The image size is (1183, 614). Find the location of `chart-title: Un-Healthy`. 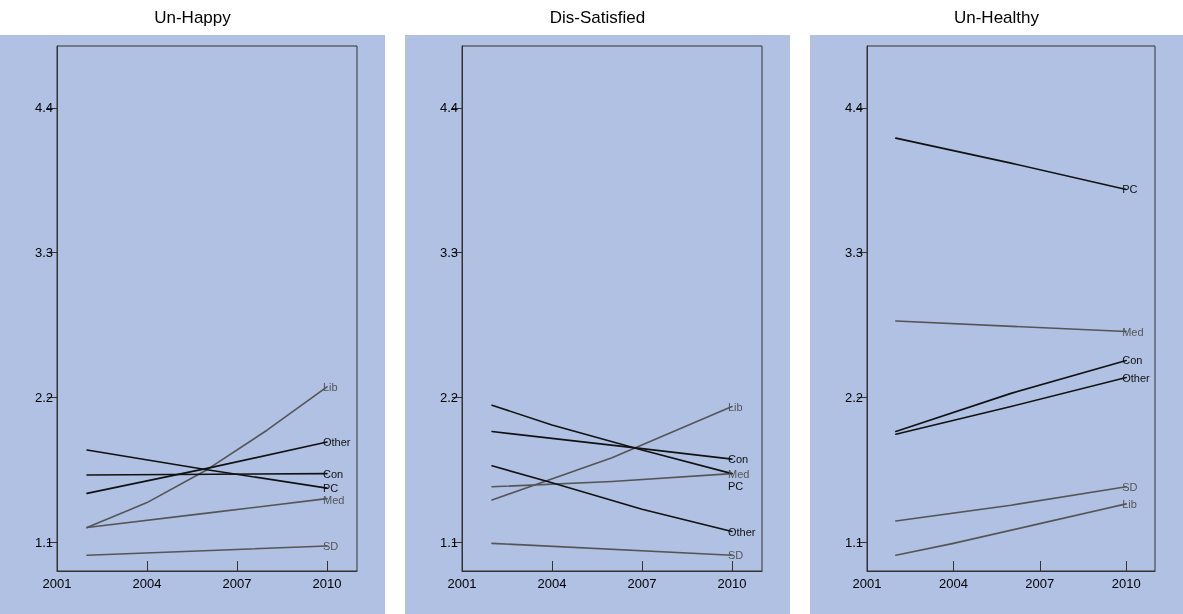

chart-title: Un-Healthy is located at coordinates (996, 18).